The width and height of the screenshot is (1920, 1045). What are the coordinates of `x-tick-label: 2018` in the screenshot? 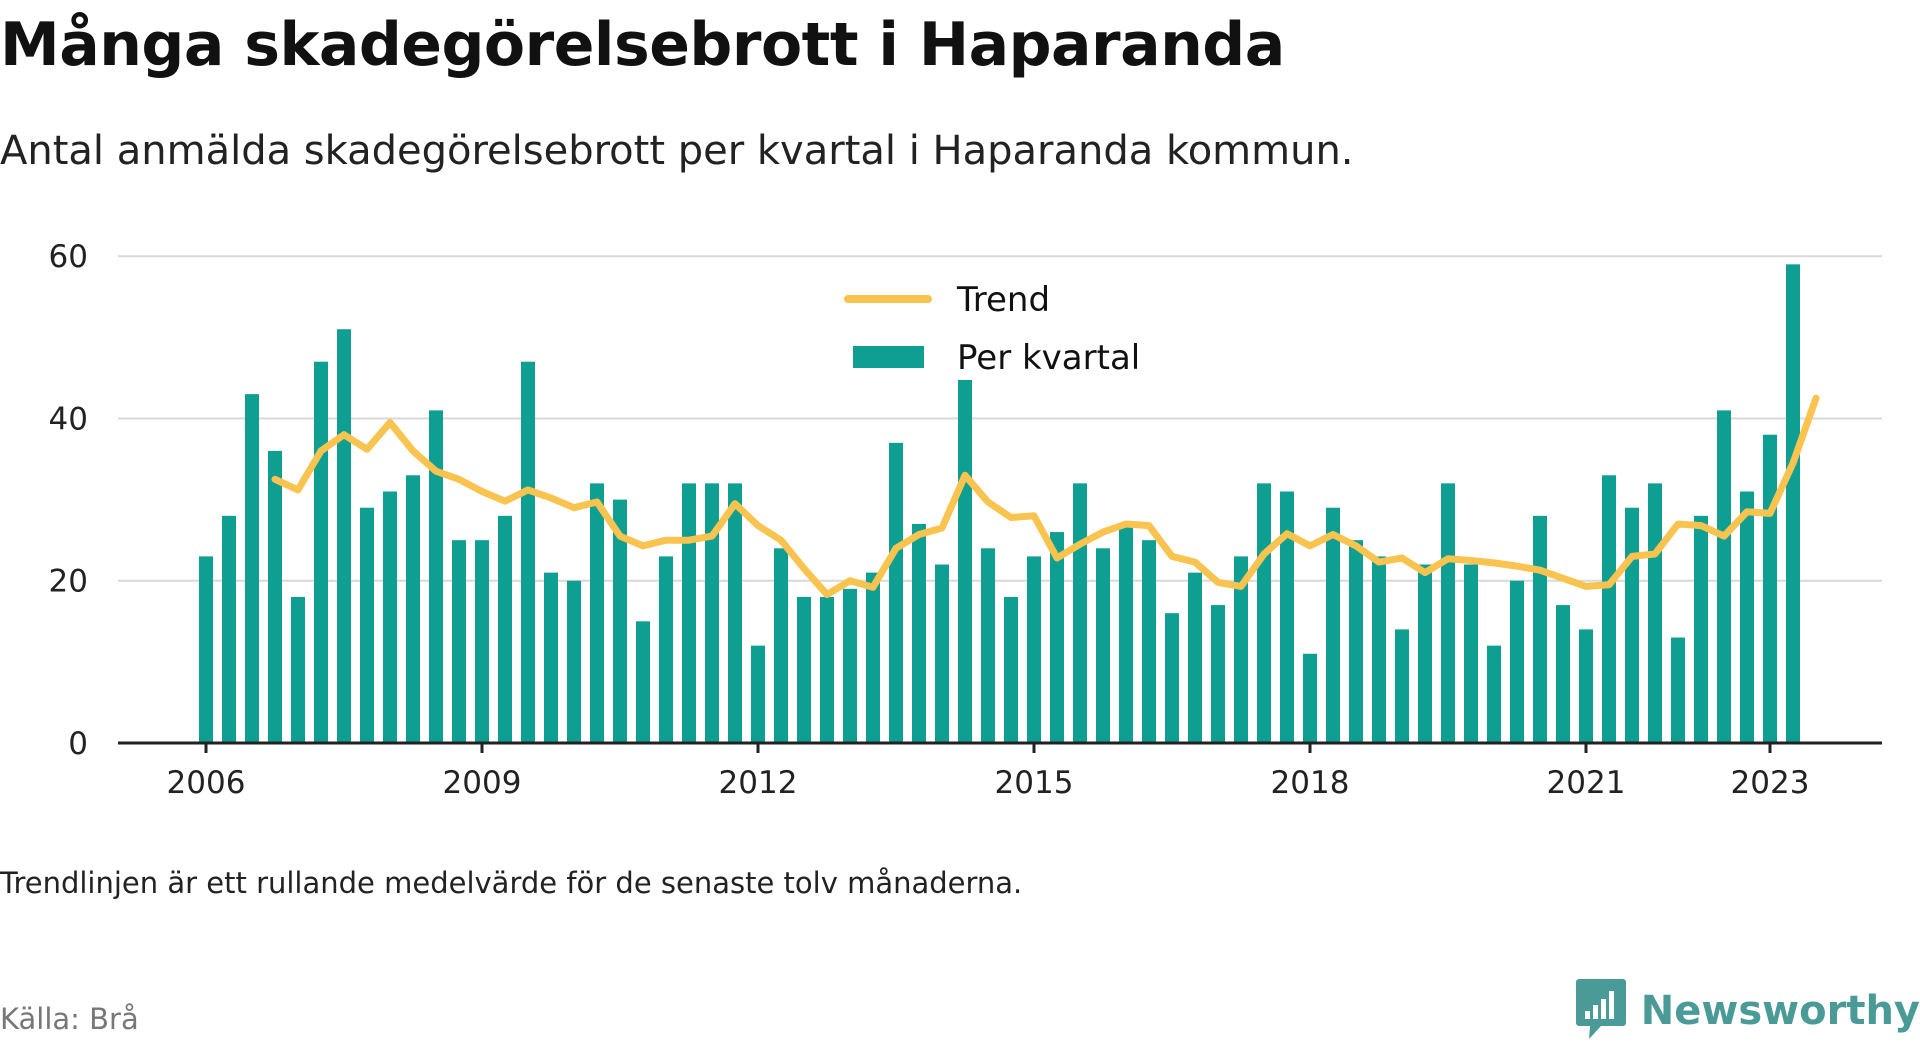 It's located at (1310, 783).